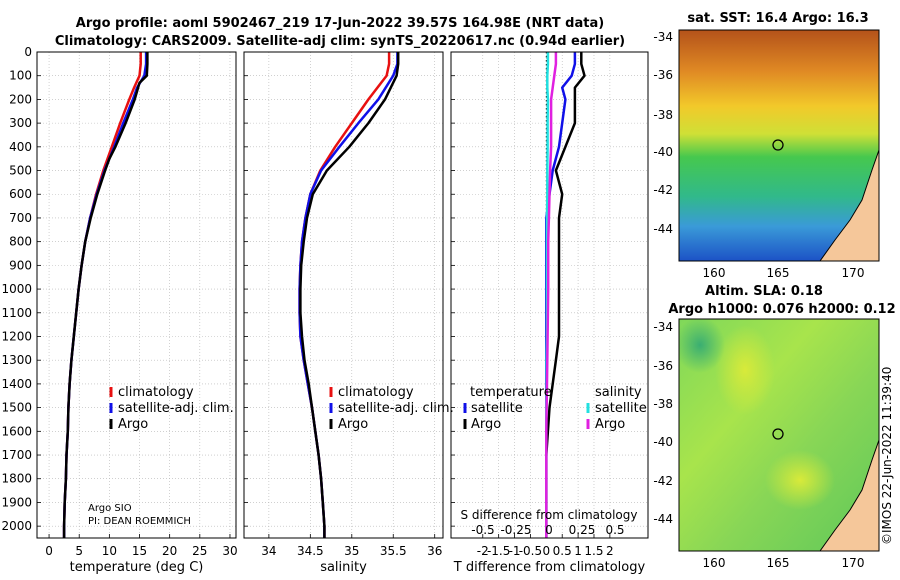  Describe the element at coordinates (498, 551) in the screenshot. I see `x-tick-label: -1.5` at that location.